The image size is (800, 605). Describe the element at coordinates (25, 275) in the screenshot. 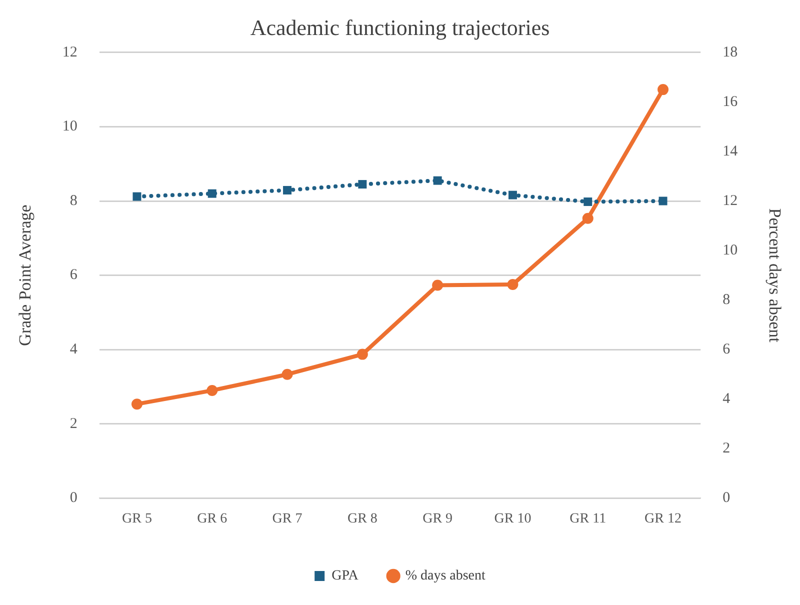

I see `y-axis-title: Grade Point Average` at that location.